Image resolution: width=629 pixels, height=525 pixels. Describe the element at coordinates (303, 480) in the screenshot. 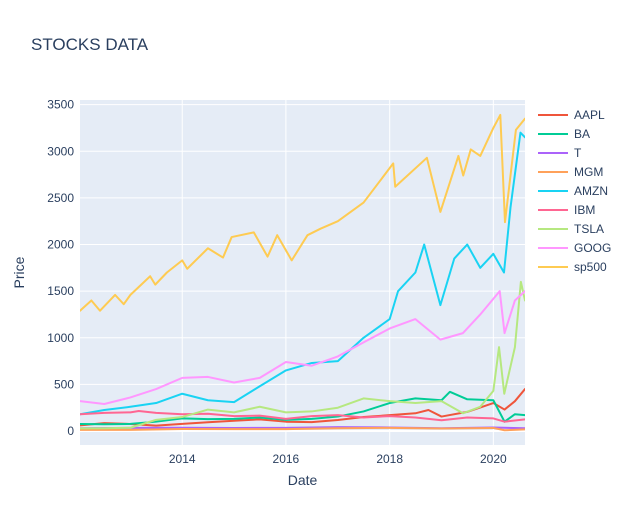

I see `x-axis-title: Date` at that location.